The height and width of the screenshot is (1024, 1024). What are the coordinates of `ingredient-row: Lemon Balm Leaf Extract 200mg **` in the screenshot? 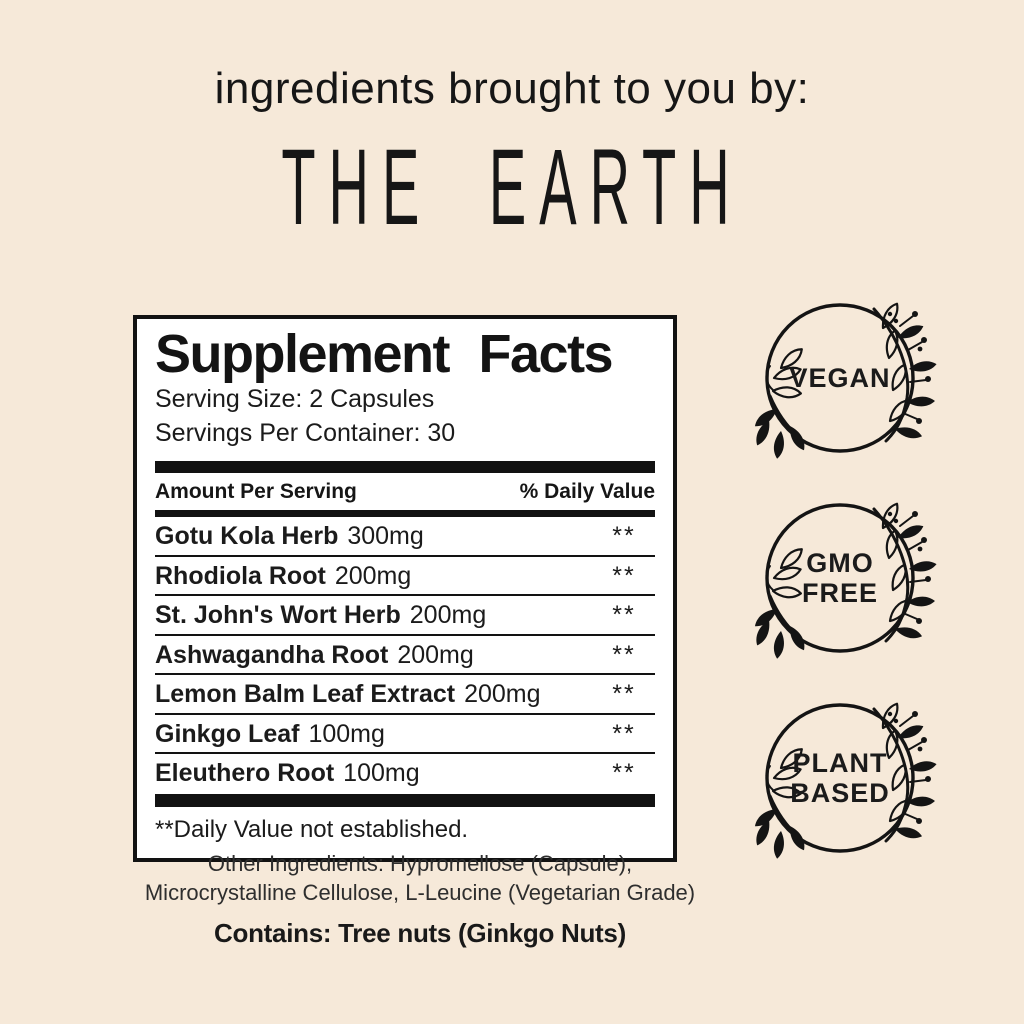 It's located at (405, 695).